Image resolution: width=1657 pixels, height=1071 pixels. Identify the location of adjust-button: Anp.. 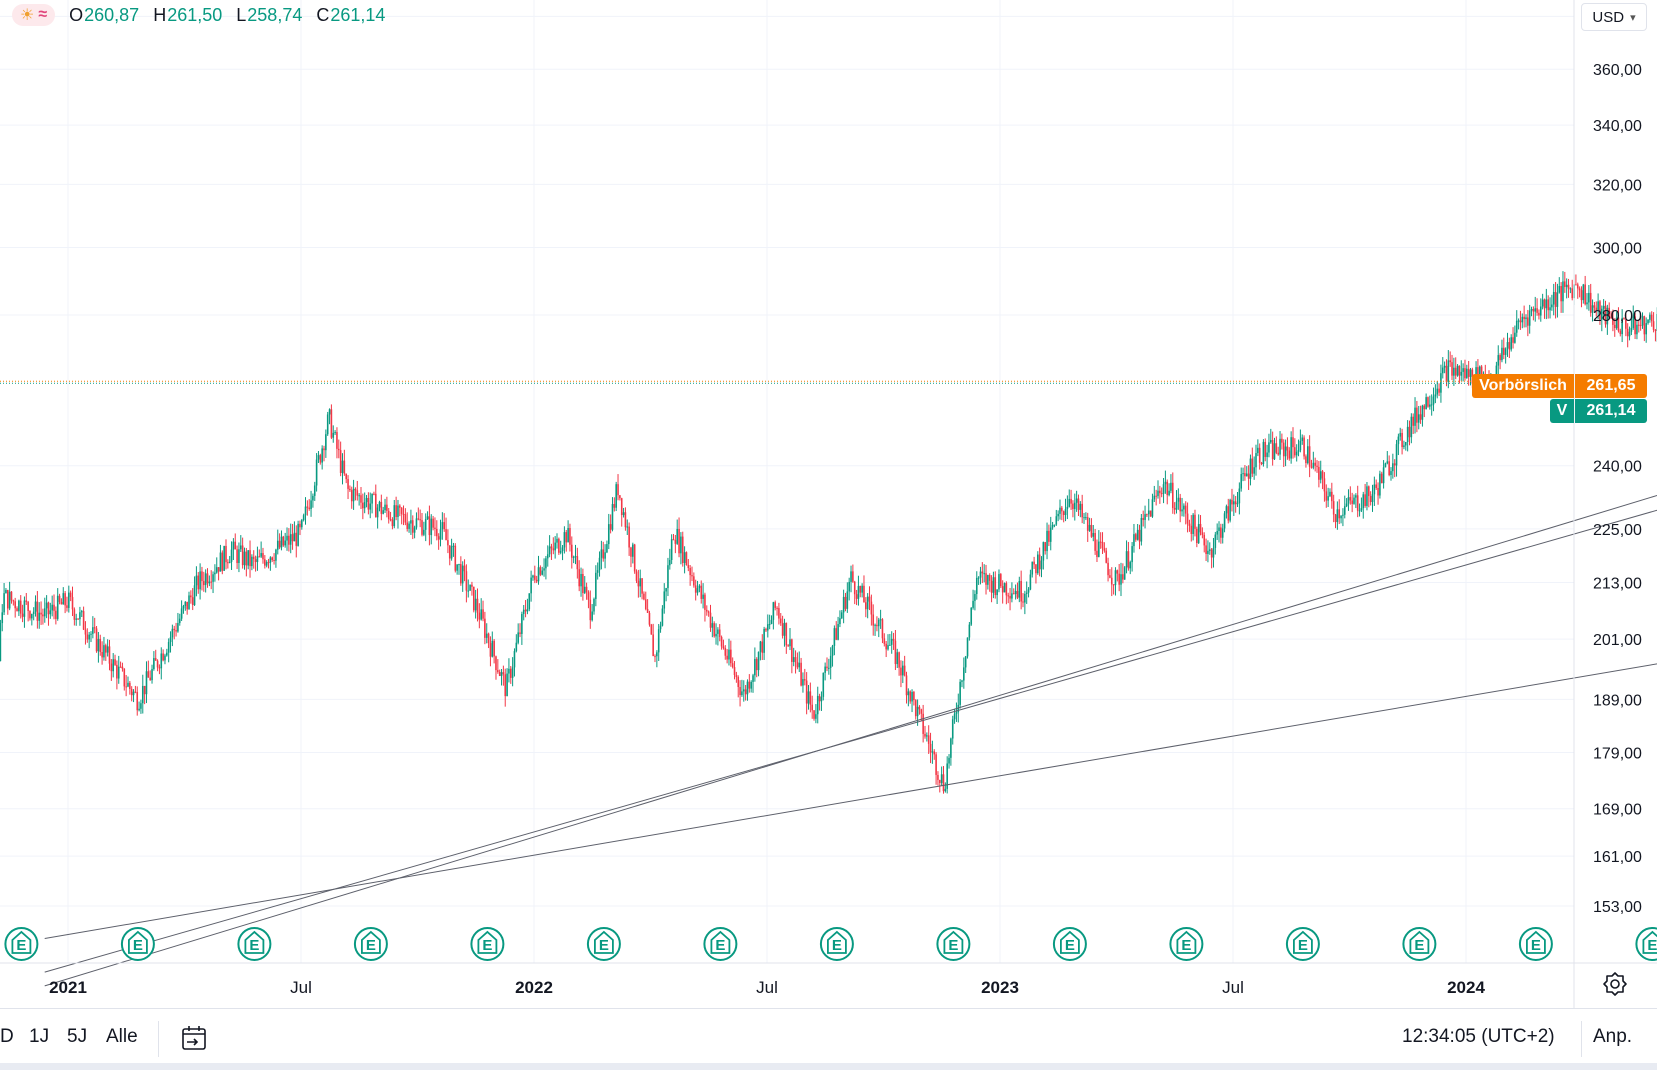
(1613, 1036).